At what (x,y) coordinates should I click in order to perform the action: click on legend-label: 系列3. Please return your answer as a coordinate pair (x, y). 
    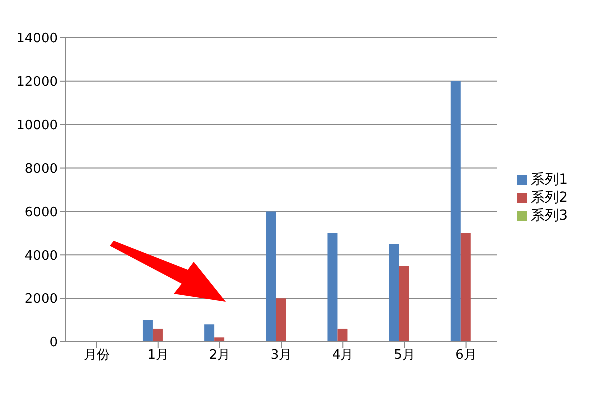
    Looking at the image, I should click on (549, 216).